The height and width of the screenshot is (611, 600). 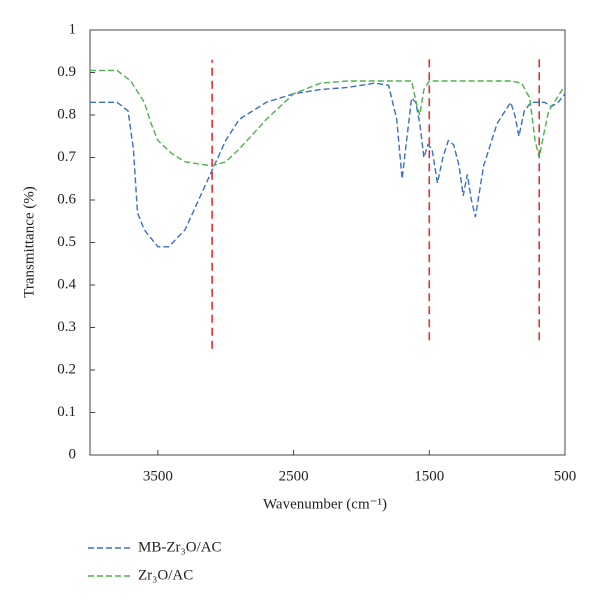 I want to click on y-tick-label: 0.2, so click(x=66, y=369).